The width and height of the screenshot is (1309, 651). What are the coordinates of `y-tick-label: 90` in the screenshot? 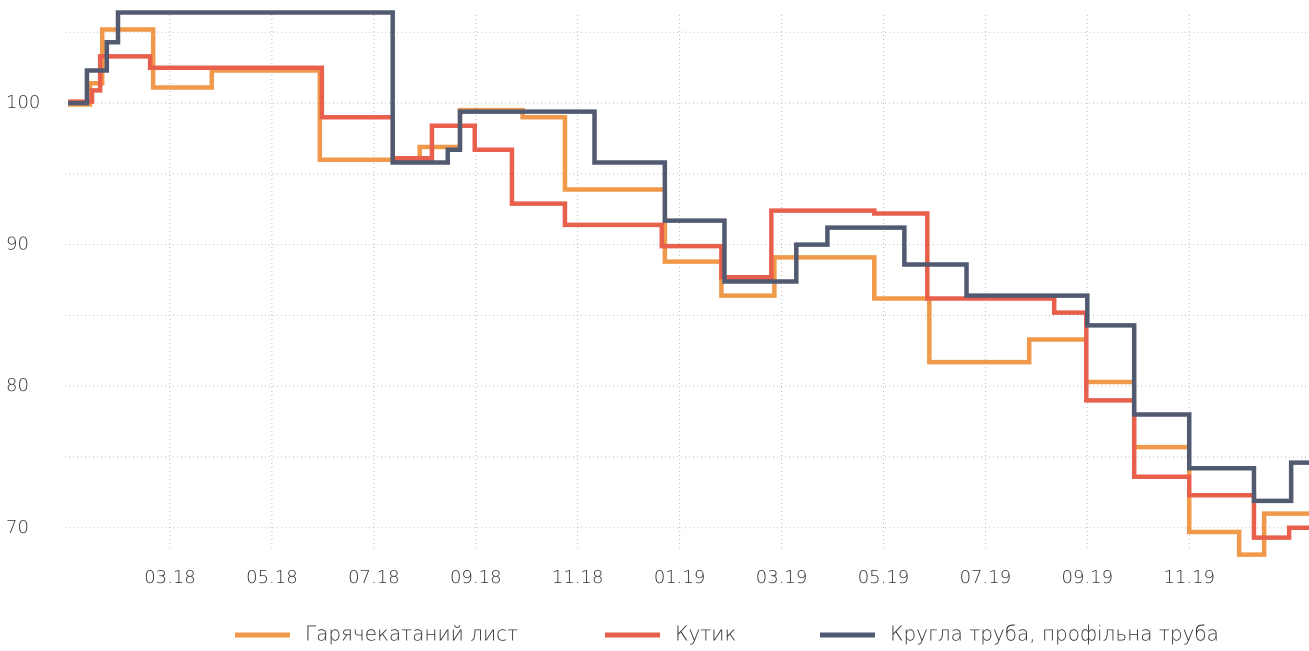 It's located at (17, 244).